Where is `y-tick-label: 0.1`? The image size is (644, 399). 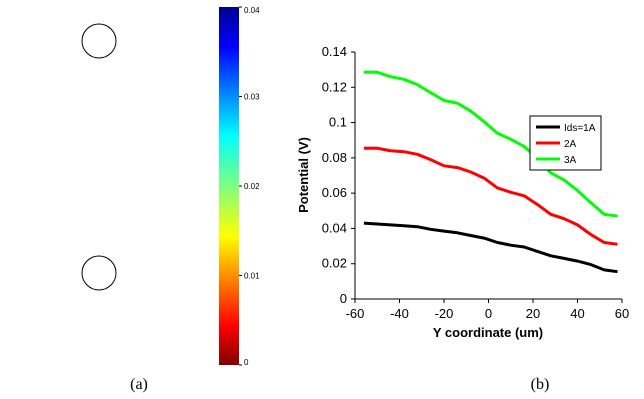
y-tick-label: 0.1 is located at coordinates (338, 122).